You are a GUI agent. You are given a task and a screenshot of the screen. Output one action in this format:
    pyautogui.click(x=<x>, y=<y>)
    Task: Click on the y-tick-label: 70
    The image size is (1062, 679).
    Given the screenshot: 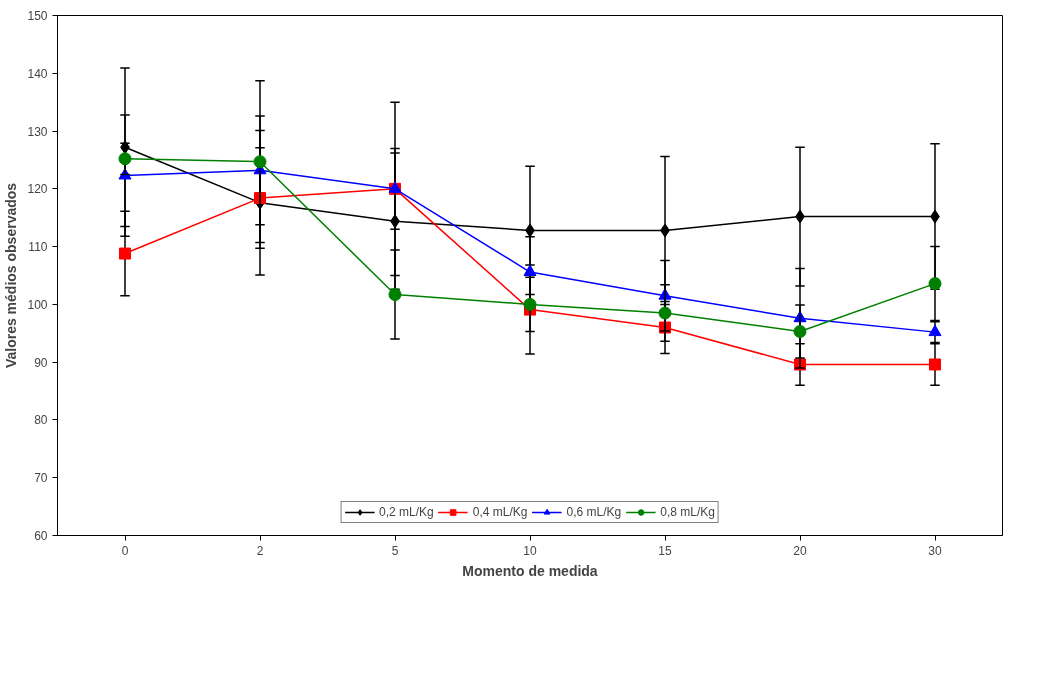 What is the action you would take?
    pyautogui.click(x=41, y=478)
    